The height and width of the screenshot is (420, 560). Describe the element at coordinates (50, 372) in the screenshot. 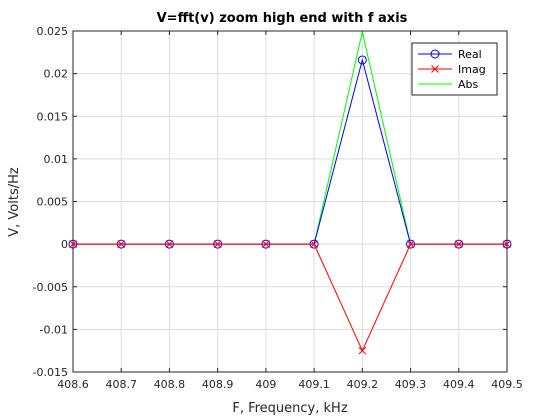

I see `y-tick-label: -0.015` at that location.